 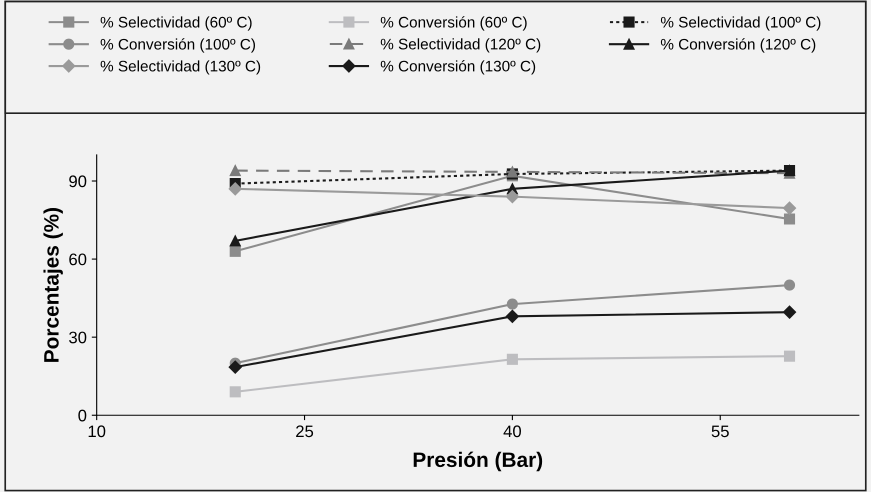 I want to click on x-tick-label: 10, so click(x=97, y=431).